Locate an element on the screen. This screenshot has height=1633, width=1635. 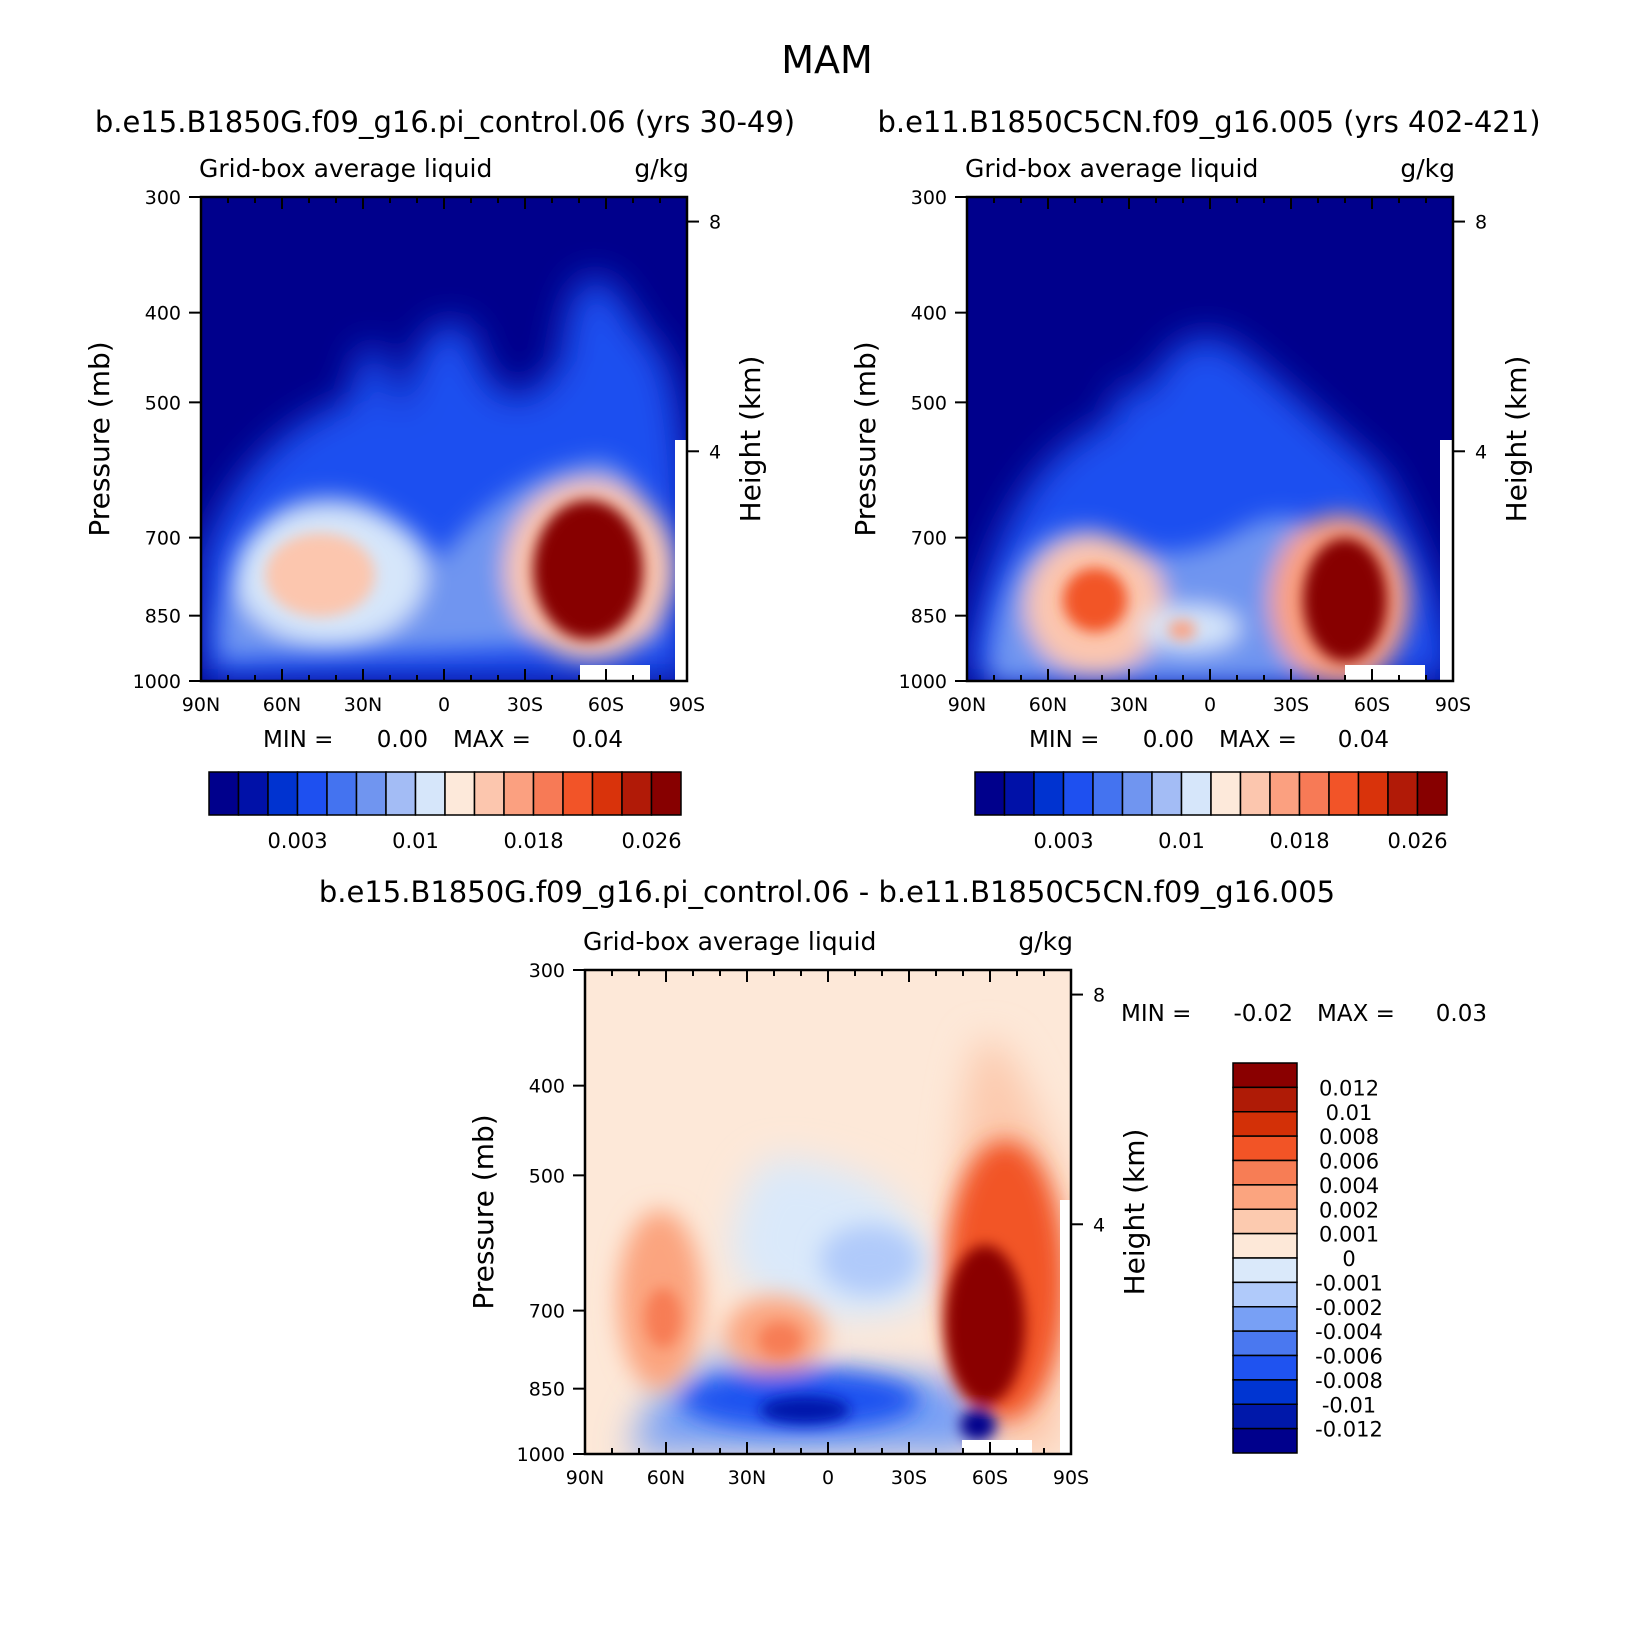
colorbar-label: -0.006 is located at coordinates (1349, 1357).